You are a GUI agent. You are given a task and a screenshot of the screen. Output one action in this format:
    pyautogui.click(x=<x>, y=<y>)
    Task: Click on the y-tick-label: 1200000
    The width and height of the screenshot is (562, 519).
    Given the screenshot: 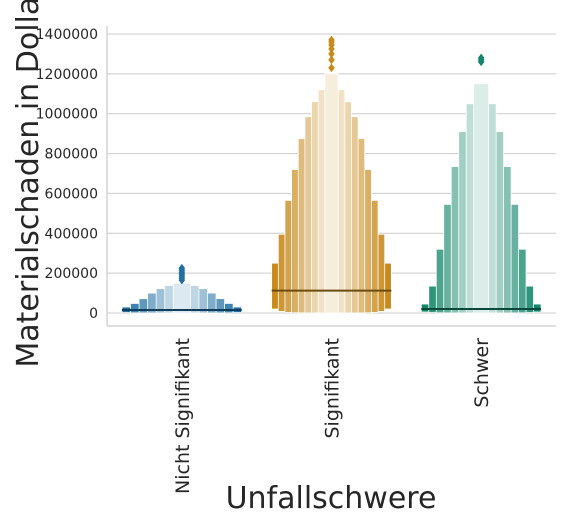 What is the action you would take?
    pyautogui.click(x=67, y=75)
    